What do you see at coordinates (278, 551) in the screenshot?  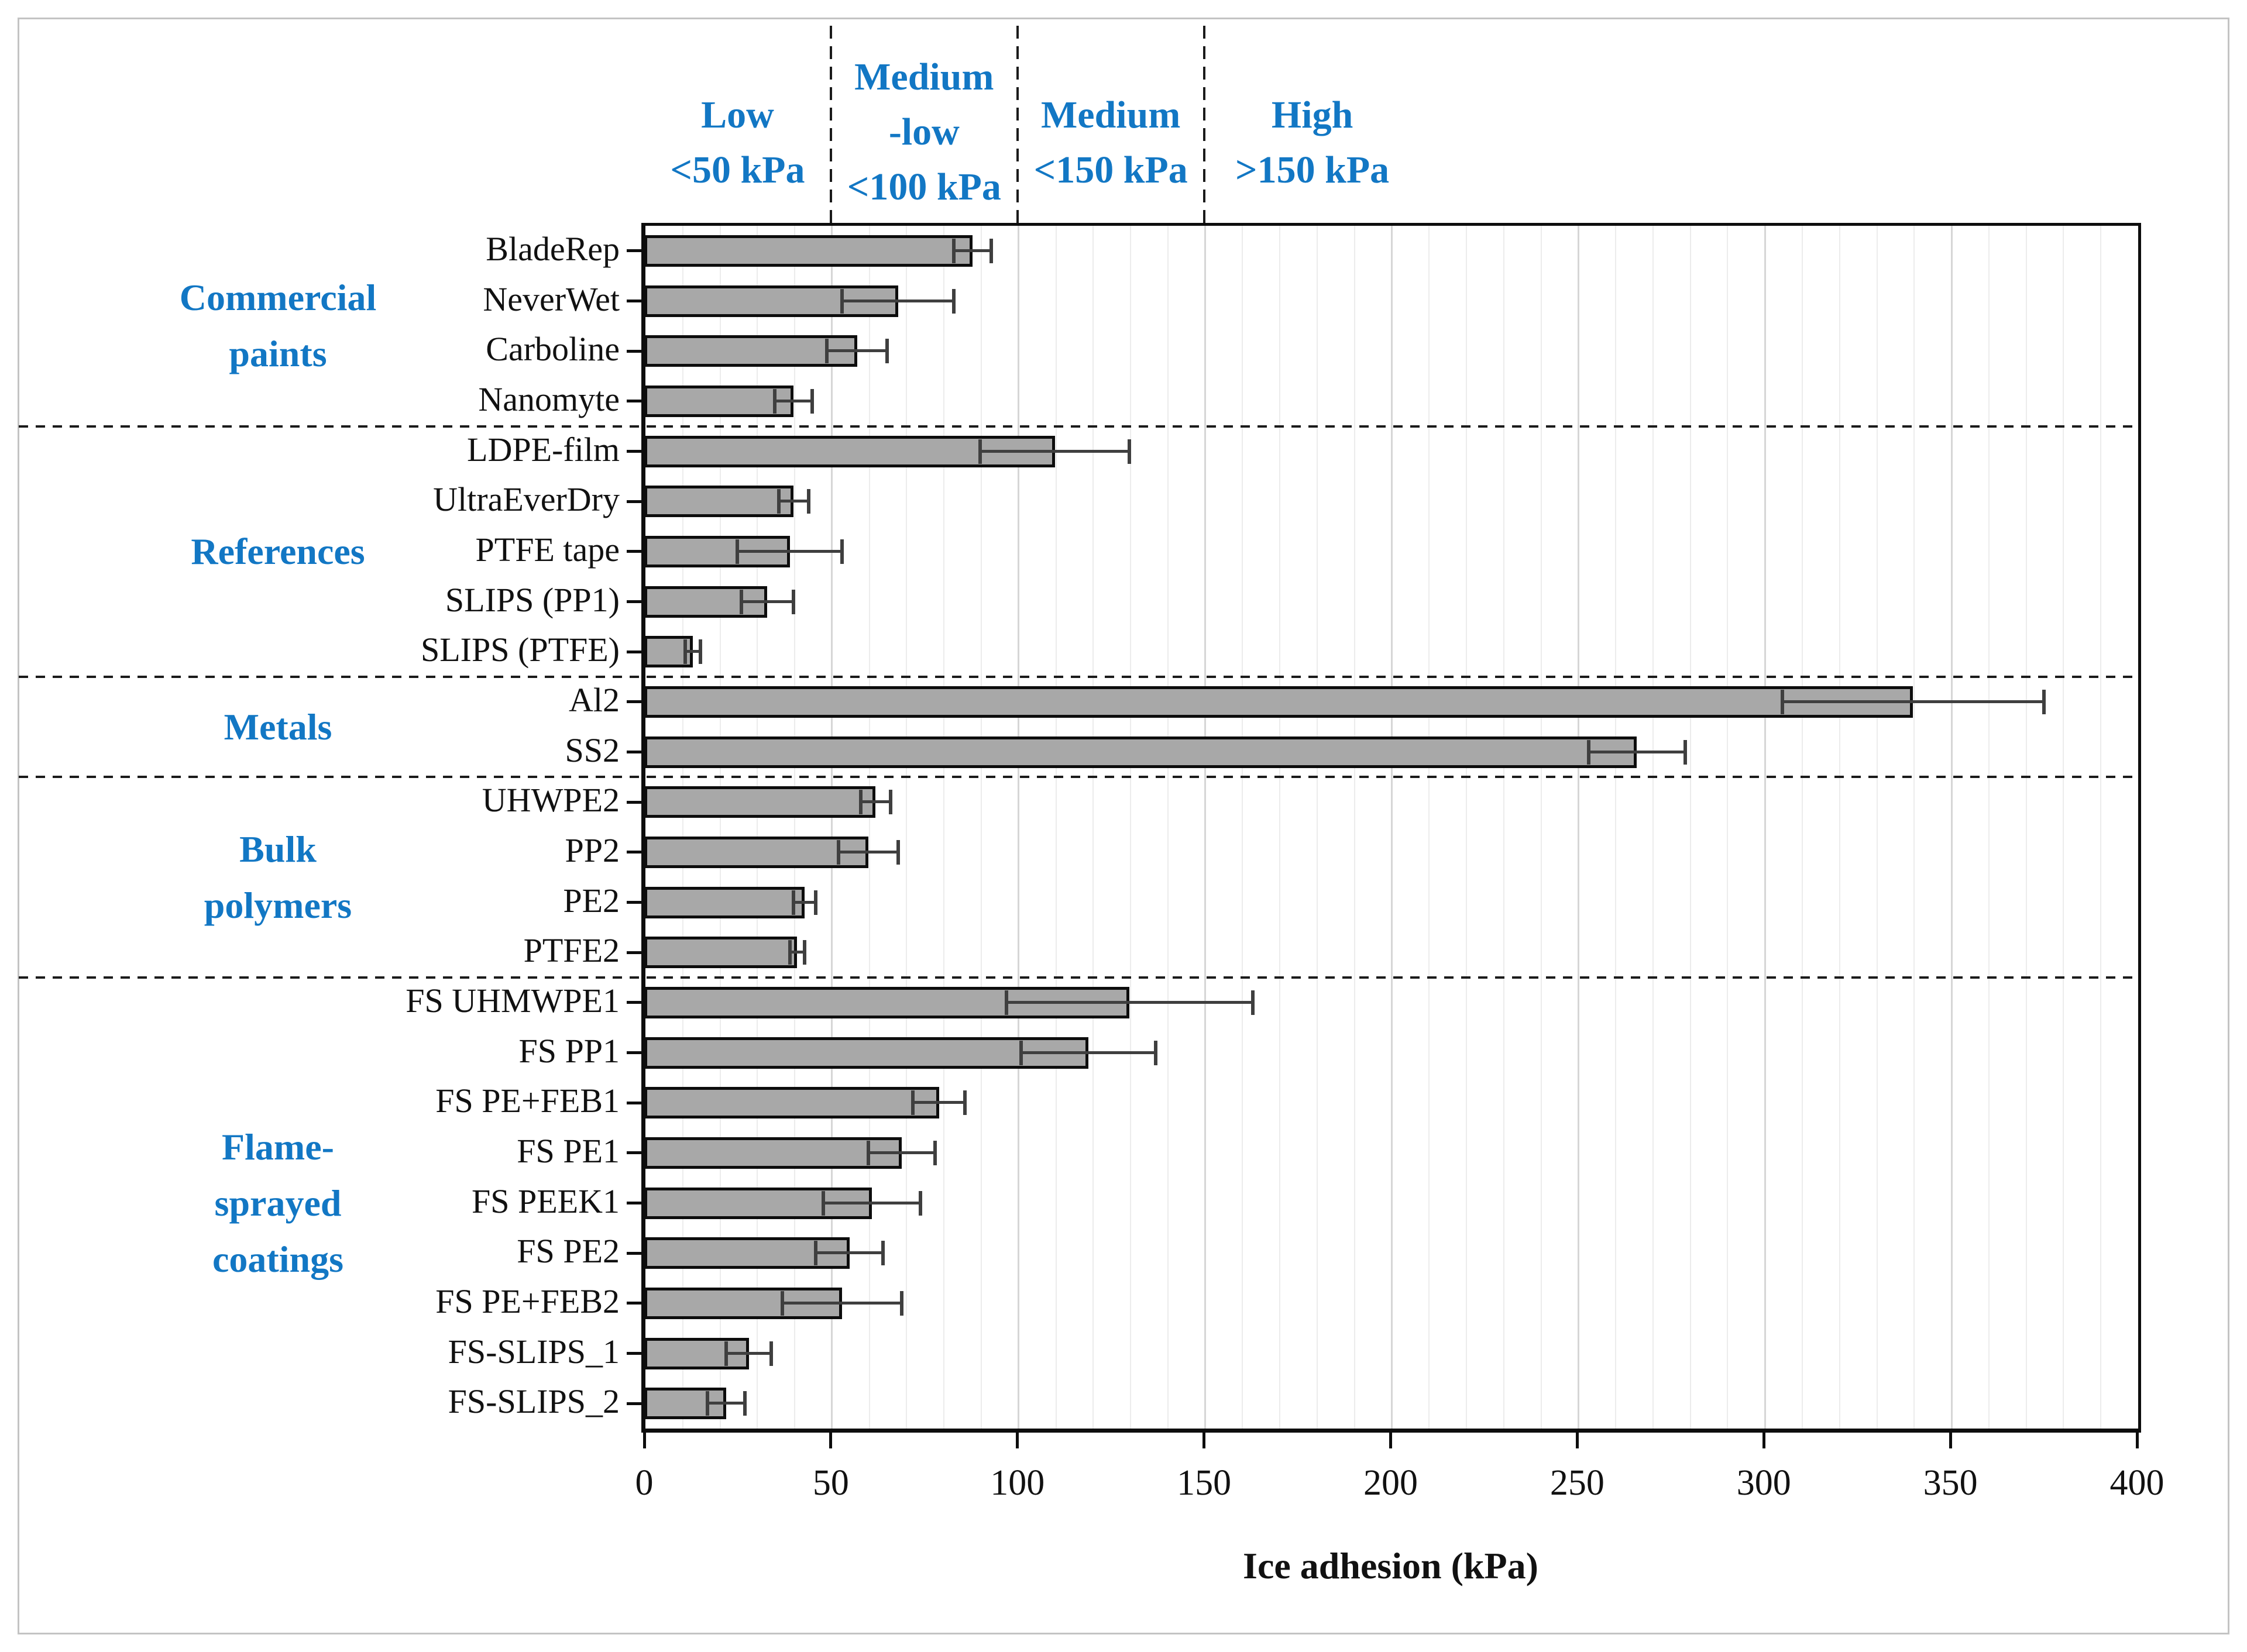 I see `category-label-references: References` at bounding box center [278, 551].